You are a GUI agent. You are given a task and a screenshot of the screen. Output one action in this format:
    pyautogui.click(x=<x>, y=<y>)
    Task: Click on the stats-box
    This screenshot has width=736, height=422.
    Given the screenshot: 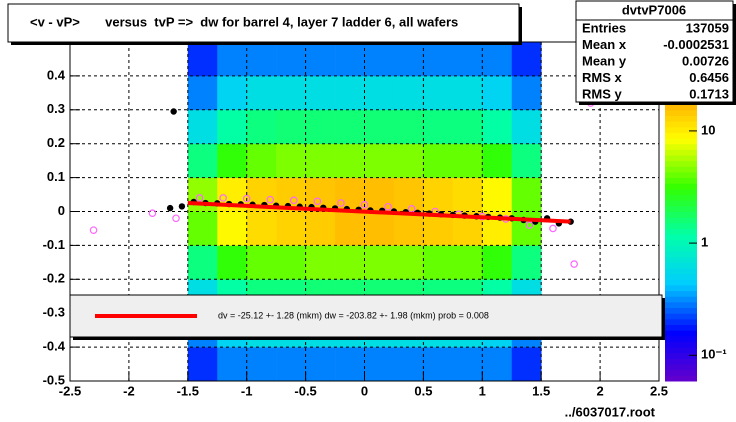 What is the action you would take?
    pyautogui.click(x=654, y=51)
    